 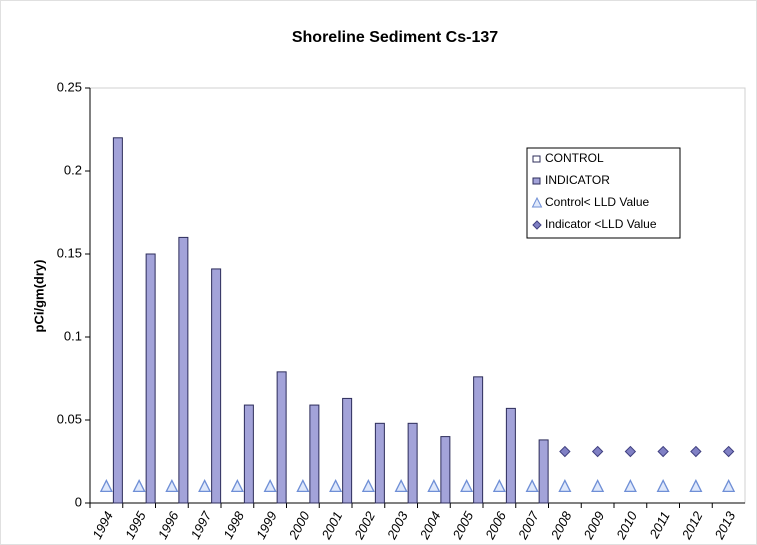 What do you see at coordinates (73, 335) in the screenshot?
I see `y-tick-label: 0.1` at bounding box center [73, 335].